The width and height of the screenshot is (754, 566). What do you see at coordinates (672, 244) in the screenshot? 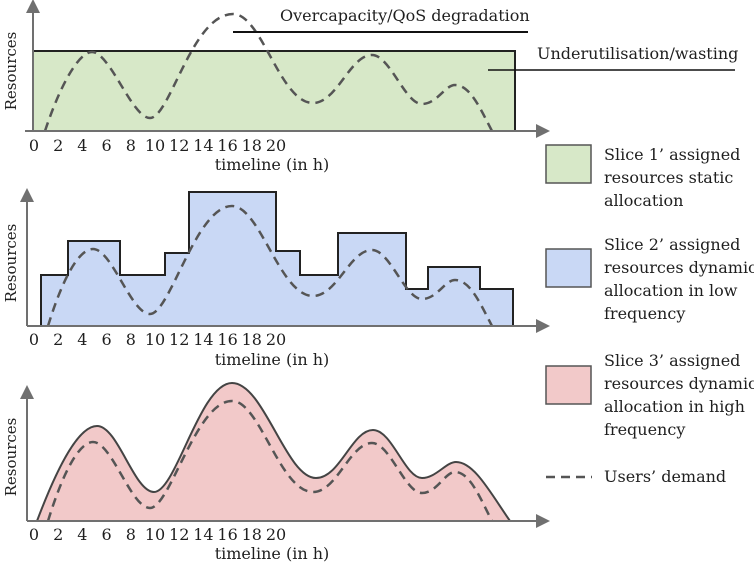
I see `legend-slice2-line1: Slice 2’ assigned` at bounding box center [672, 244].